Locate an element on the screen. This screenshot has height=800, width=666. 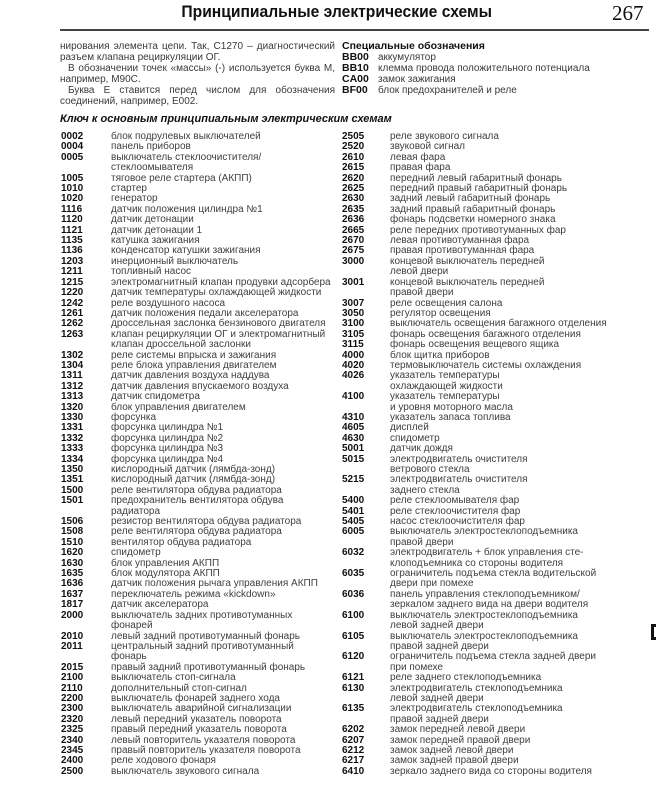
list-item: 1332 форсунка цилиндра №2 is located at coordinates (201, 438).